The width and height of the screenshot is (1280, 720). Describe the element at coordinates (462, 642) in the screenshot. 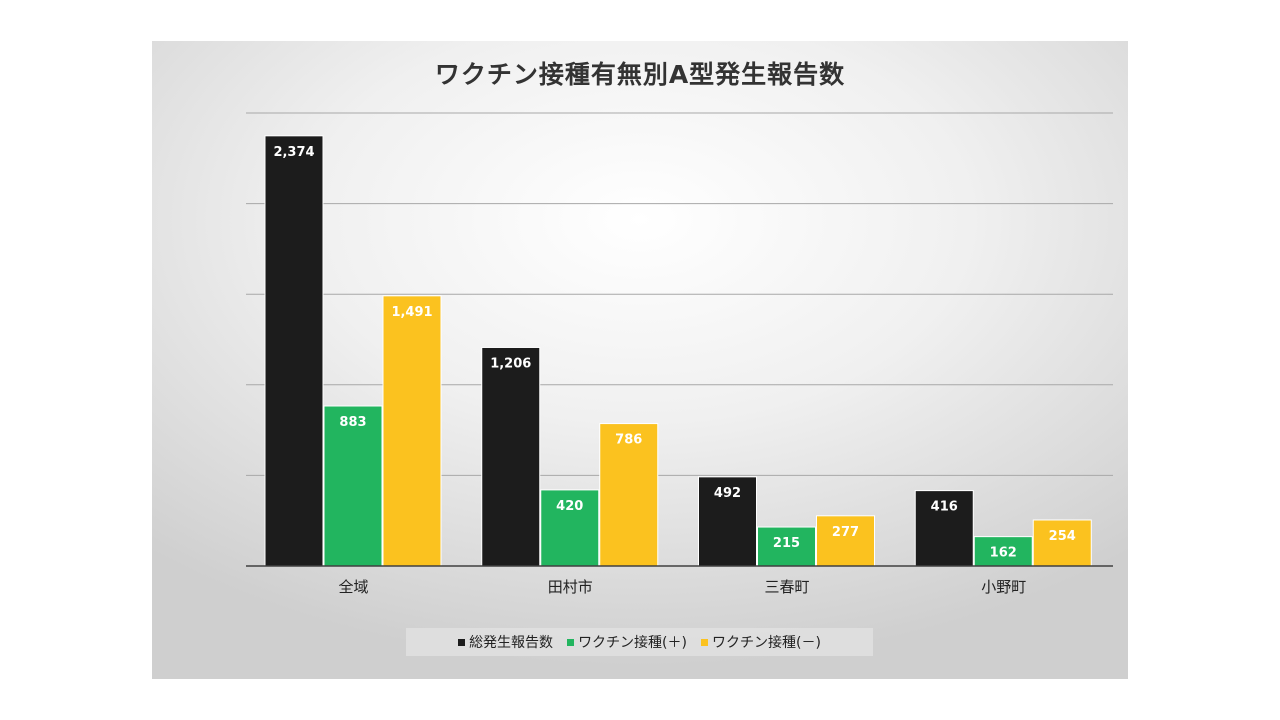

I see `legend-swatch-total` at that location.